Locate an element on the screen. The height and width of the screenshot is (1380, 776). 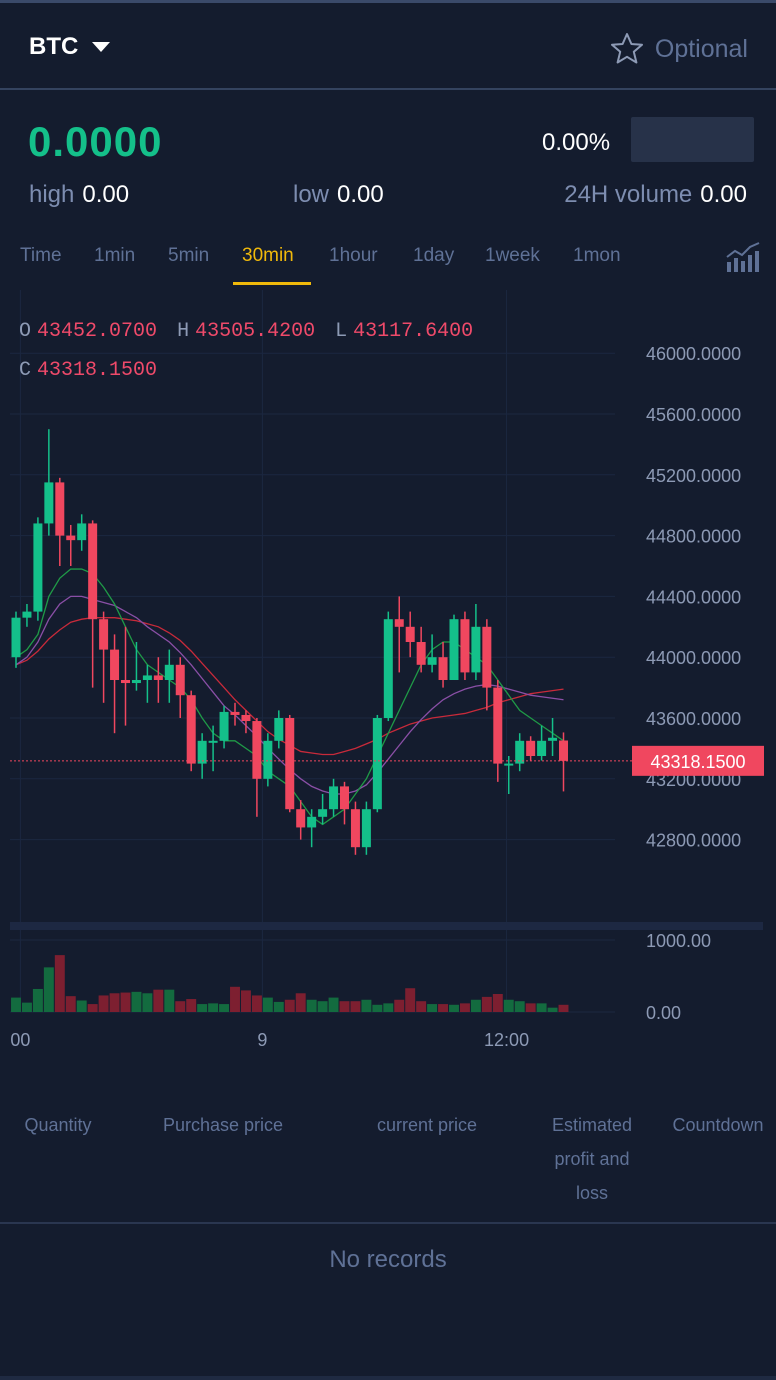
current-price-badge is located at coordinates (698, 760).